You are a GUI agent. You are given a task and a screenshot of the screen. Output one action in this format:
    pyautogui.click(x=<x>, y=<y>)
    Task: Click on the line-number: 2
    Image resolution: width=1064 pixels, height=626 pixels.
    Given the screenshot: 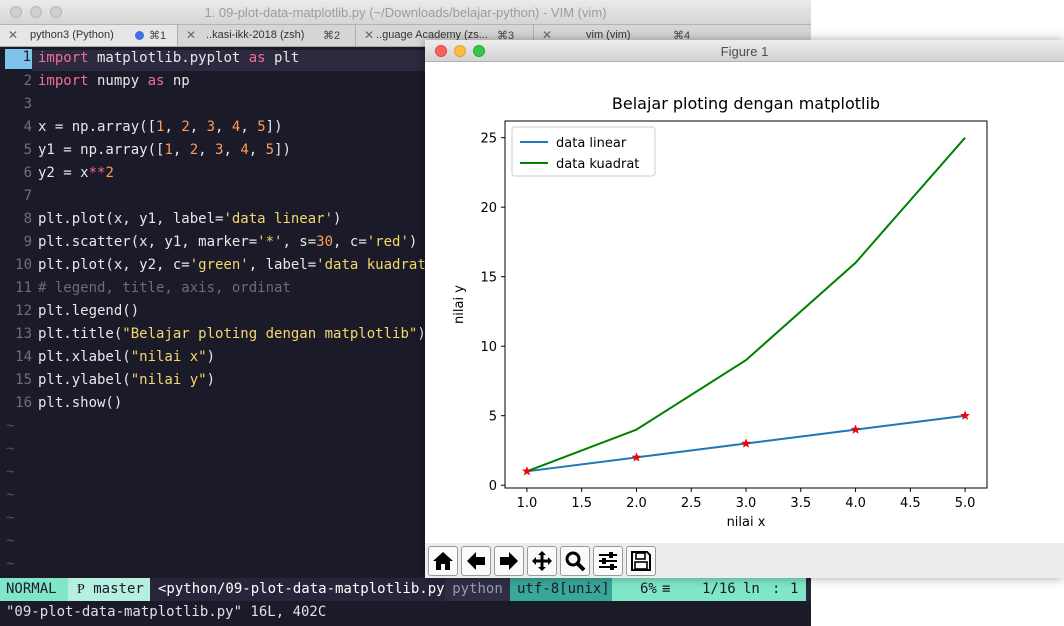 What is the action you would take?
    pyautogui.click(x=27, y=81)
    